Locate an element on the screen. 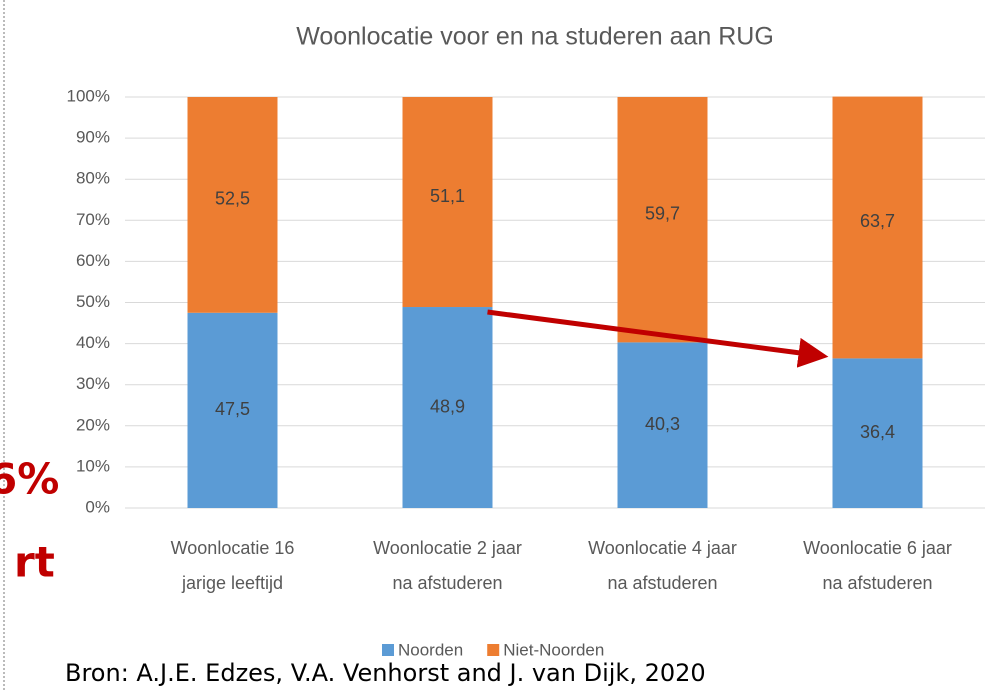 The width and height of the screenshot is (1002, 691). red-fragment: rt is located at coordinates (34, 562).